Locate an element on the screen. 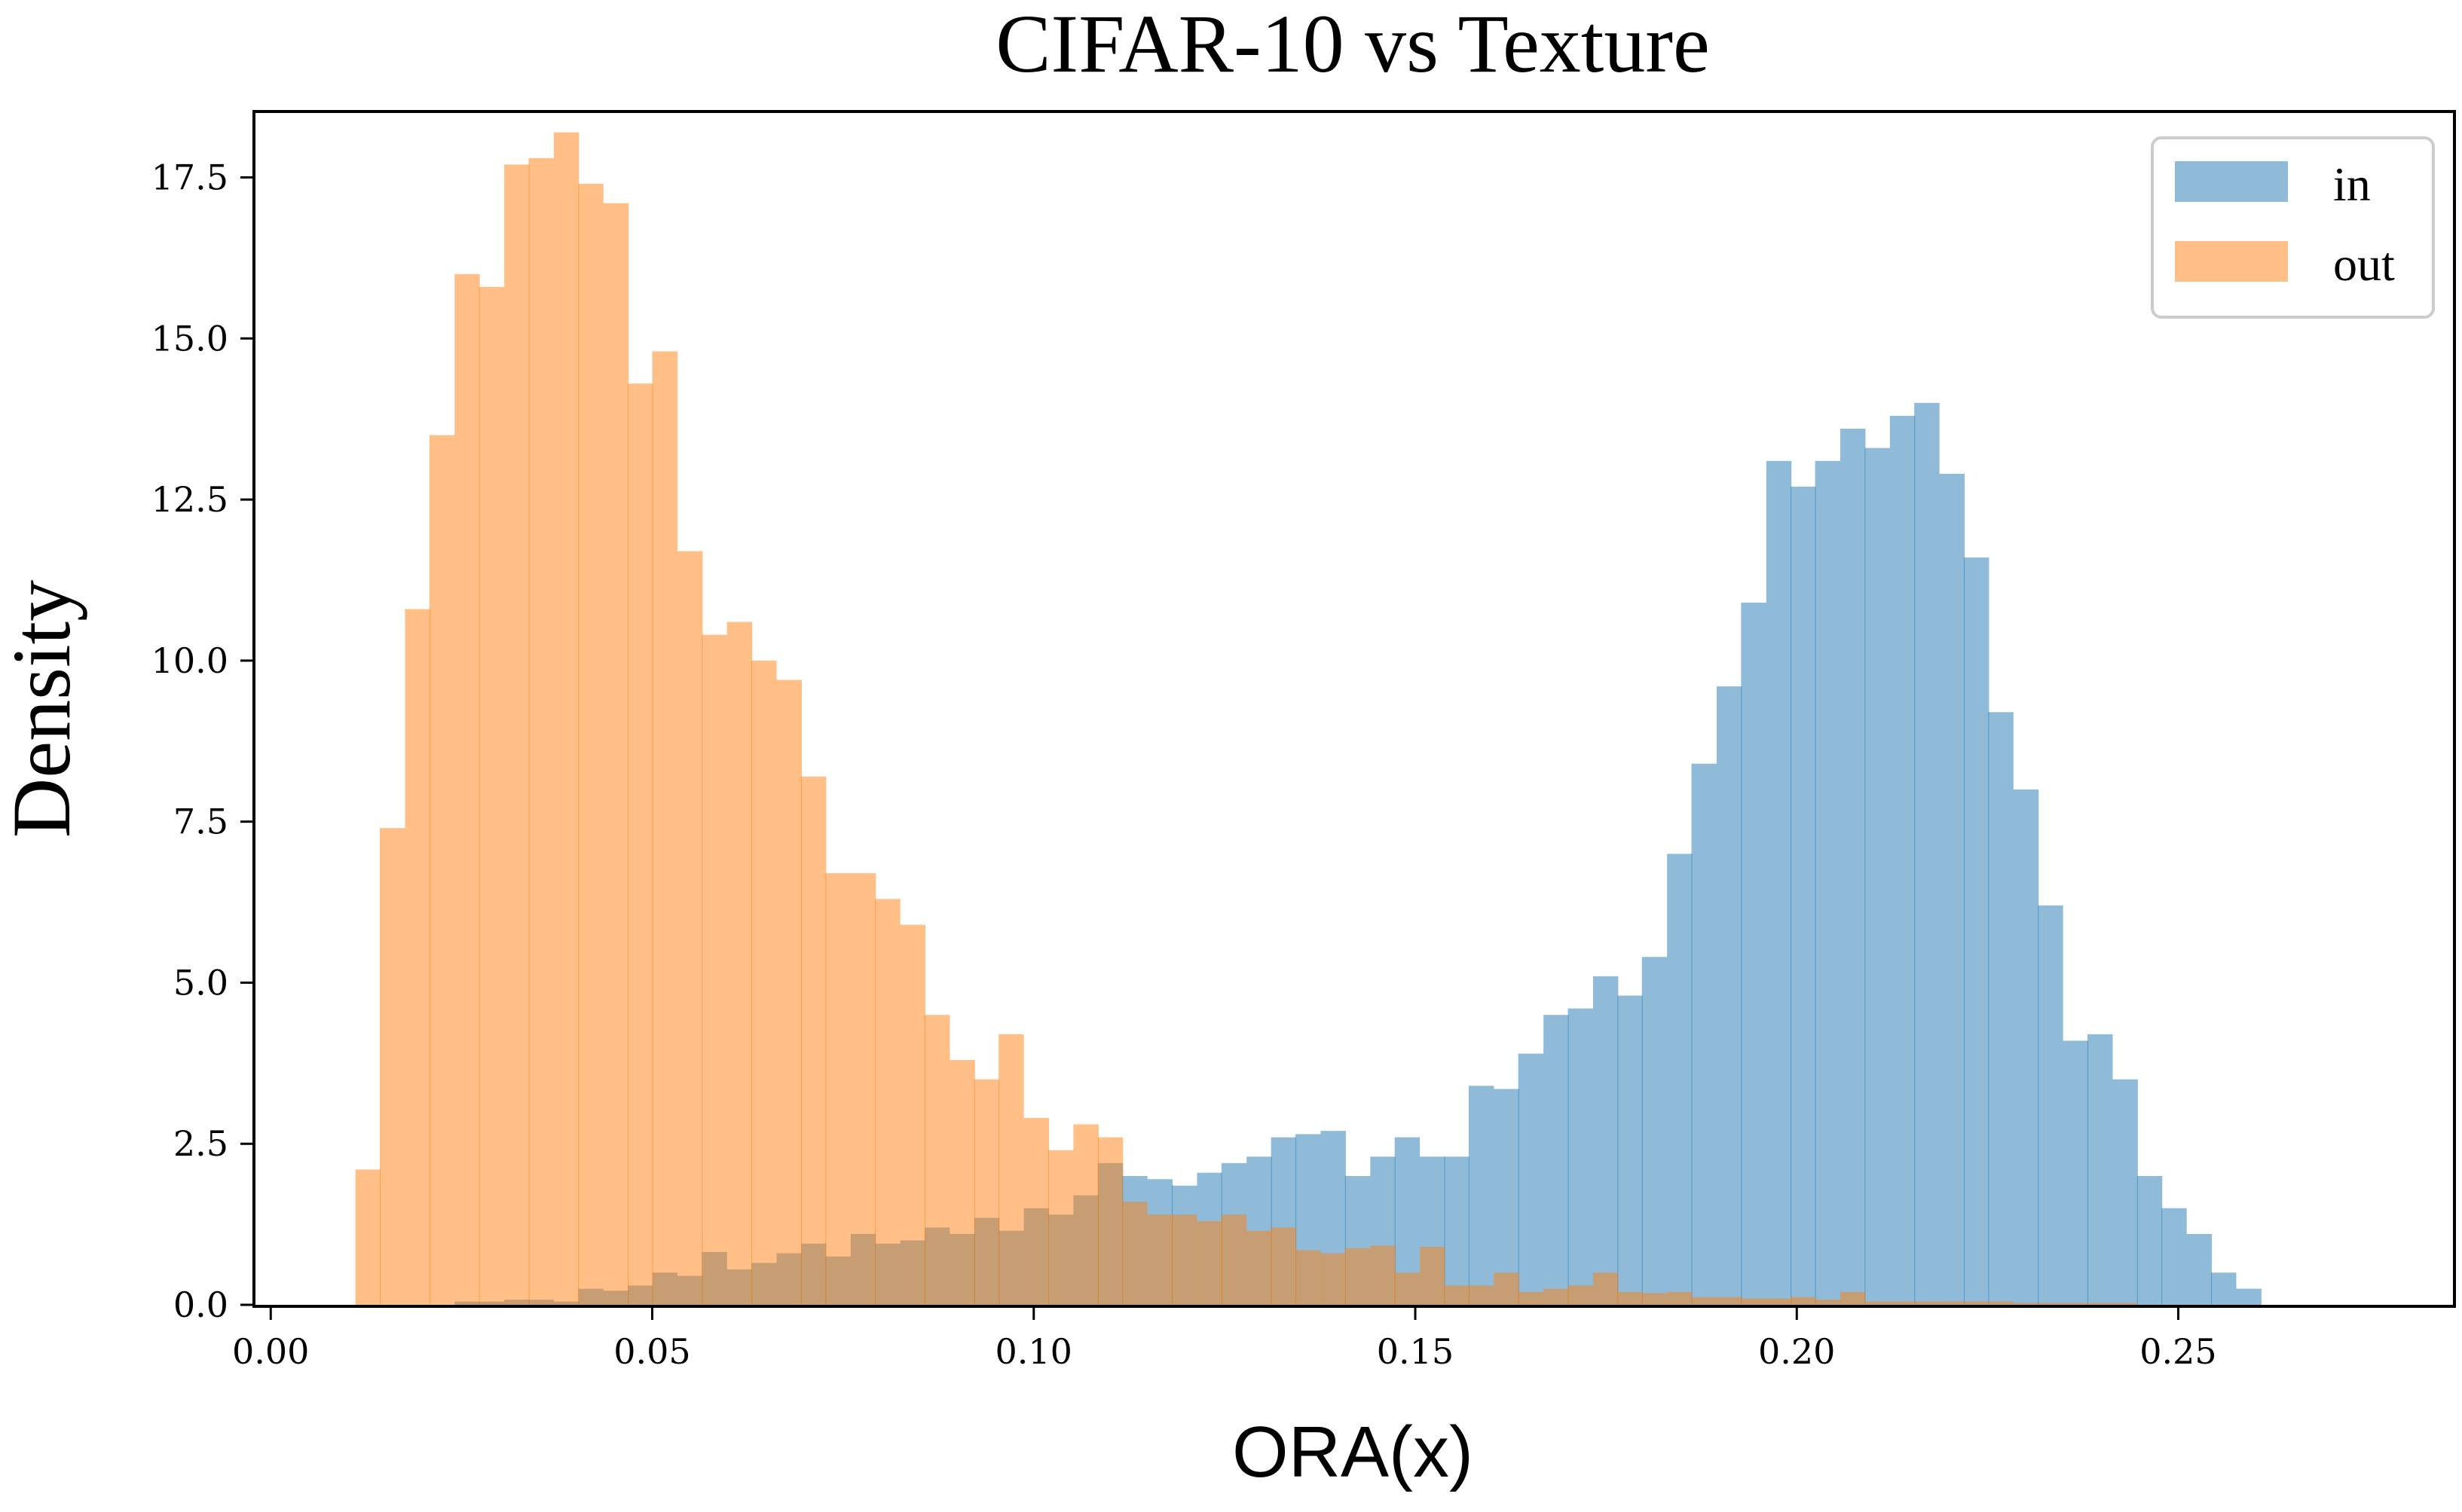  x-axis-label: ORA(x) is located at coordinates (1352, 1452).